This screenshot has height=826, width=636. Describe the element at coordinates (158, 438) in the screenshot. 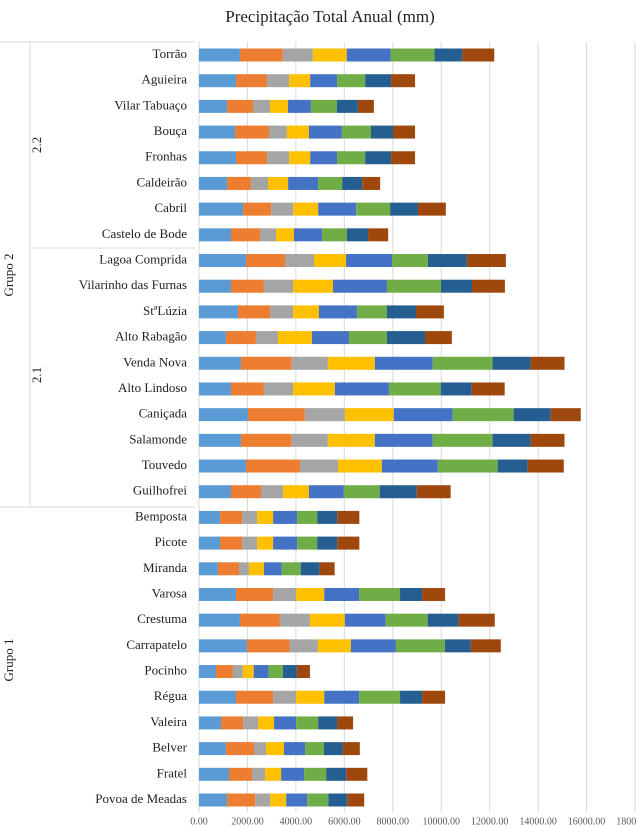

I see `y-tick-label: Salamonde` at that location.